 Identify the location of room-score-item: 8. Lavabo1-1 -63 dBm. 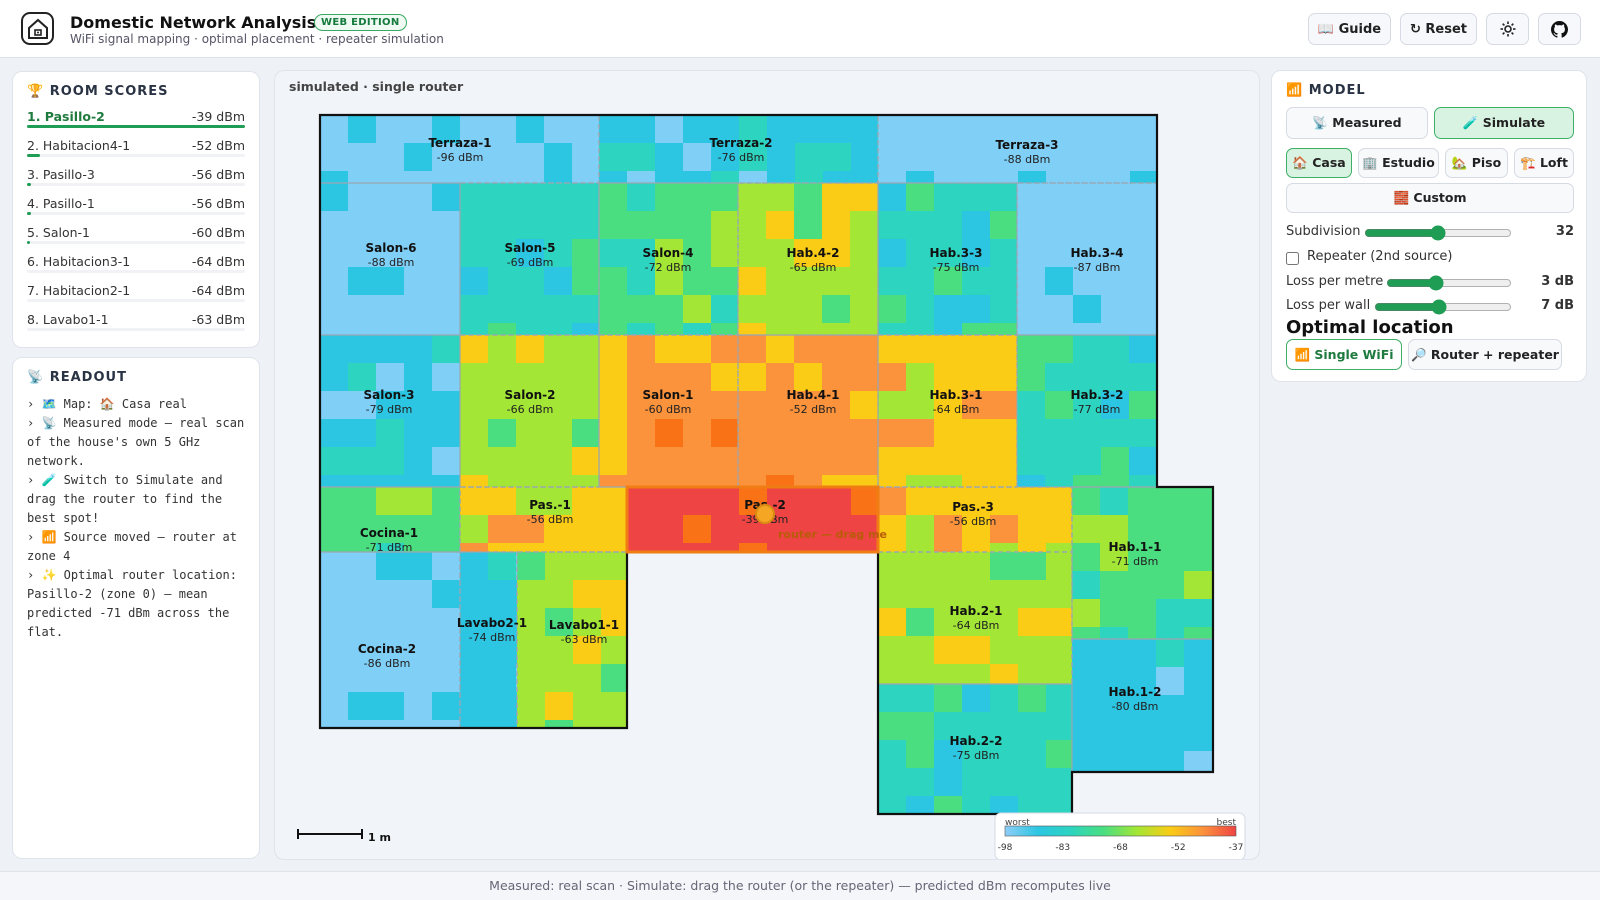
(136, 324).